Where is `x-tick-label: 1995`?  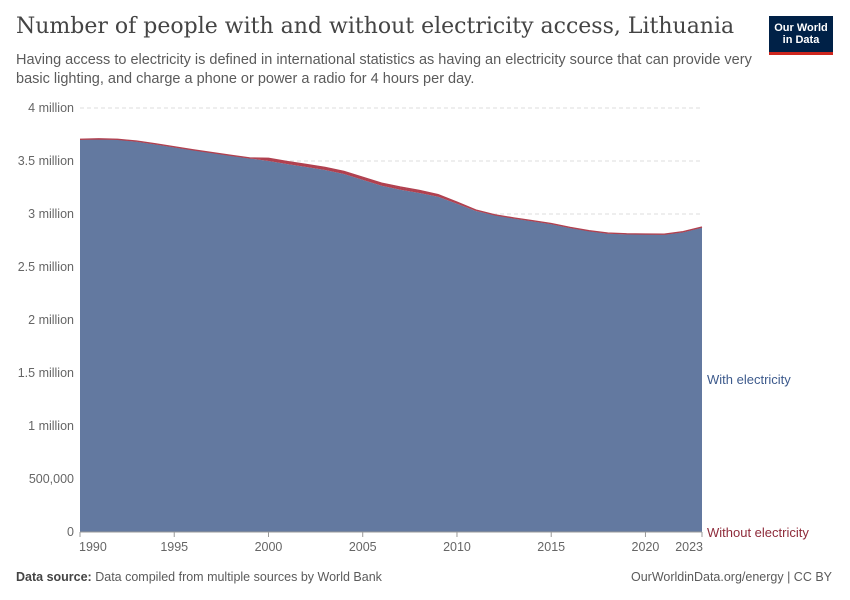
x-tick-label: 1995 is located at coordinates (174, 547).